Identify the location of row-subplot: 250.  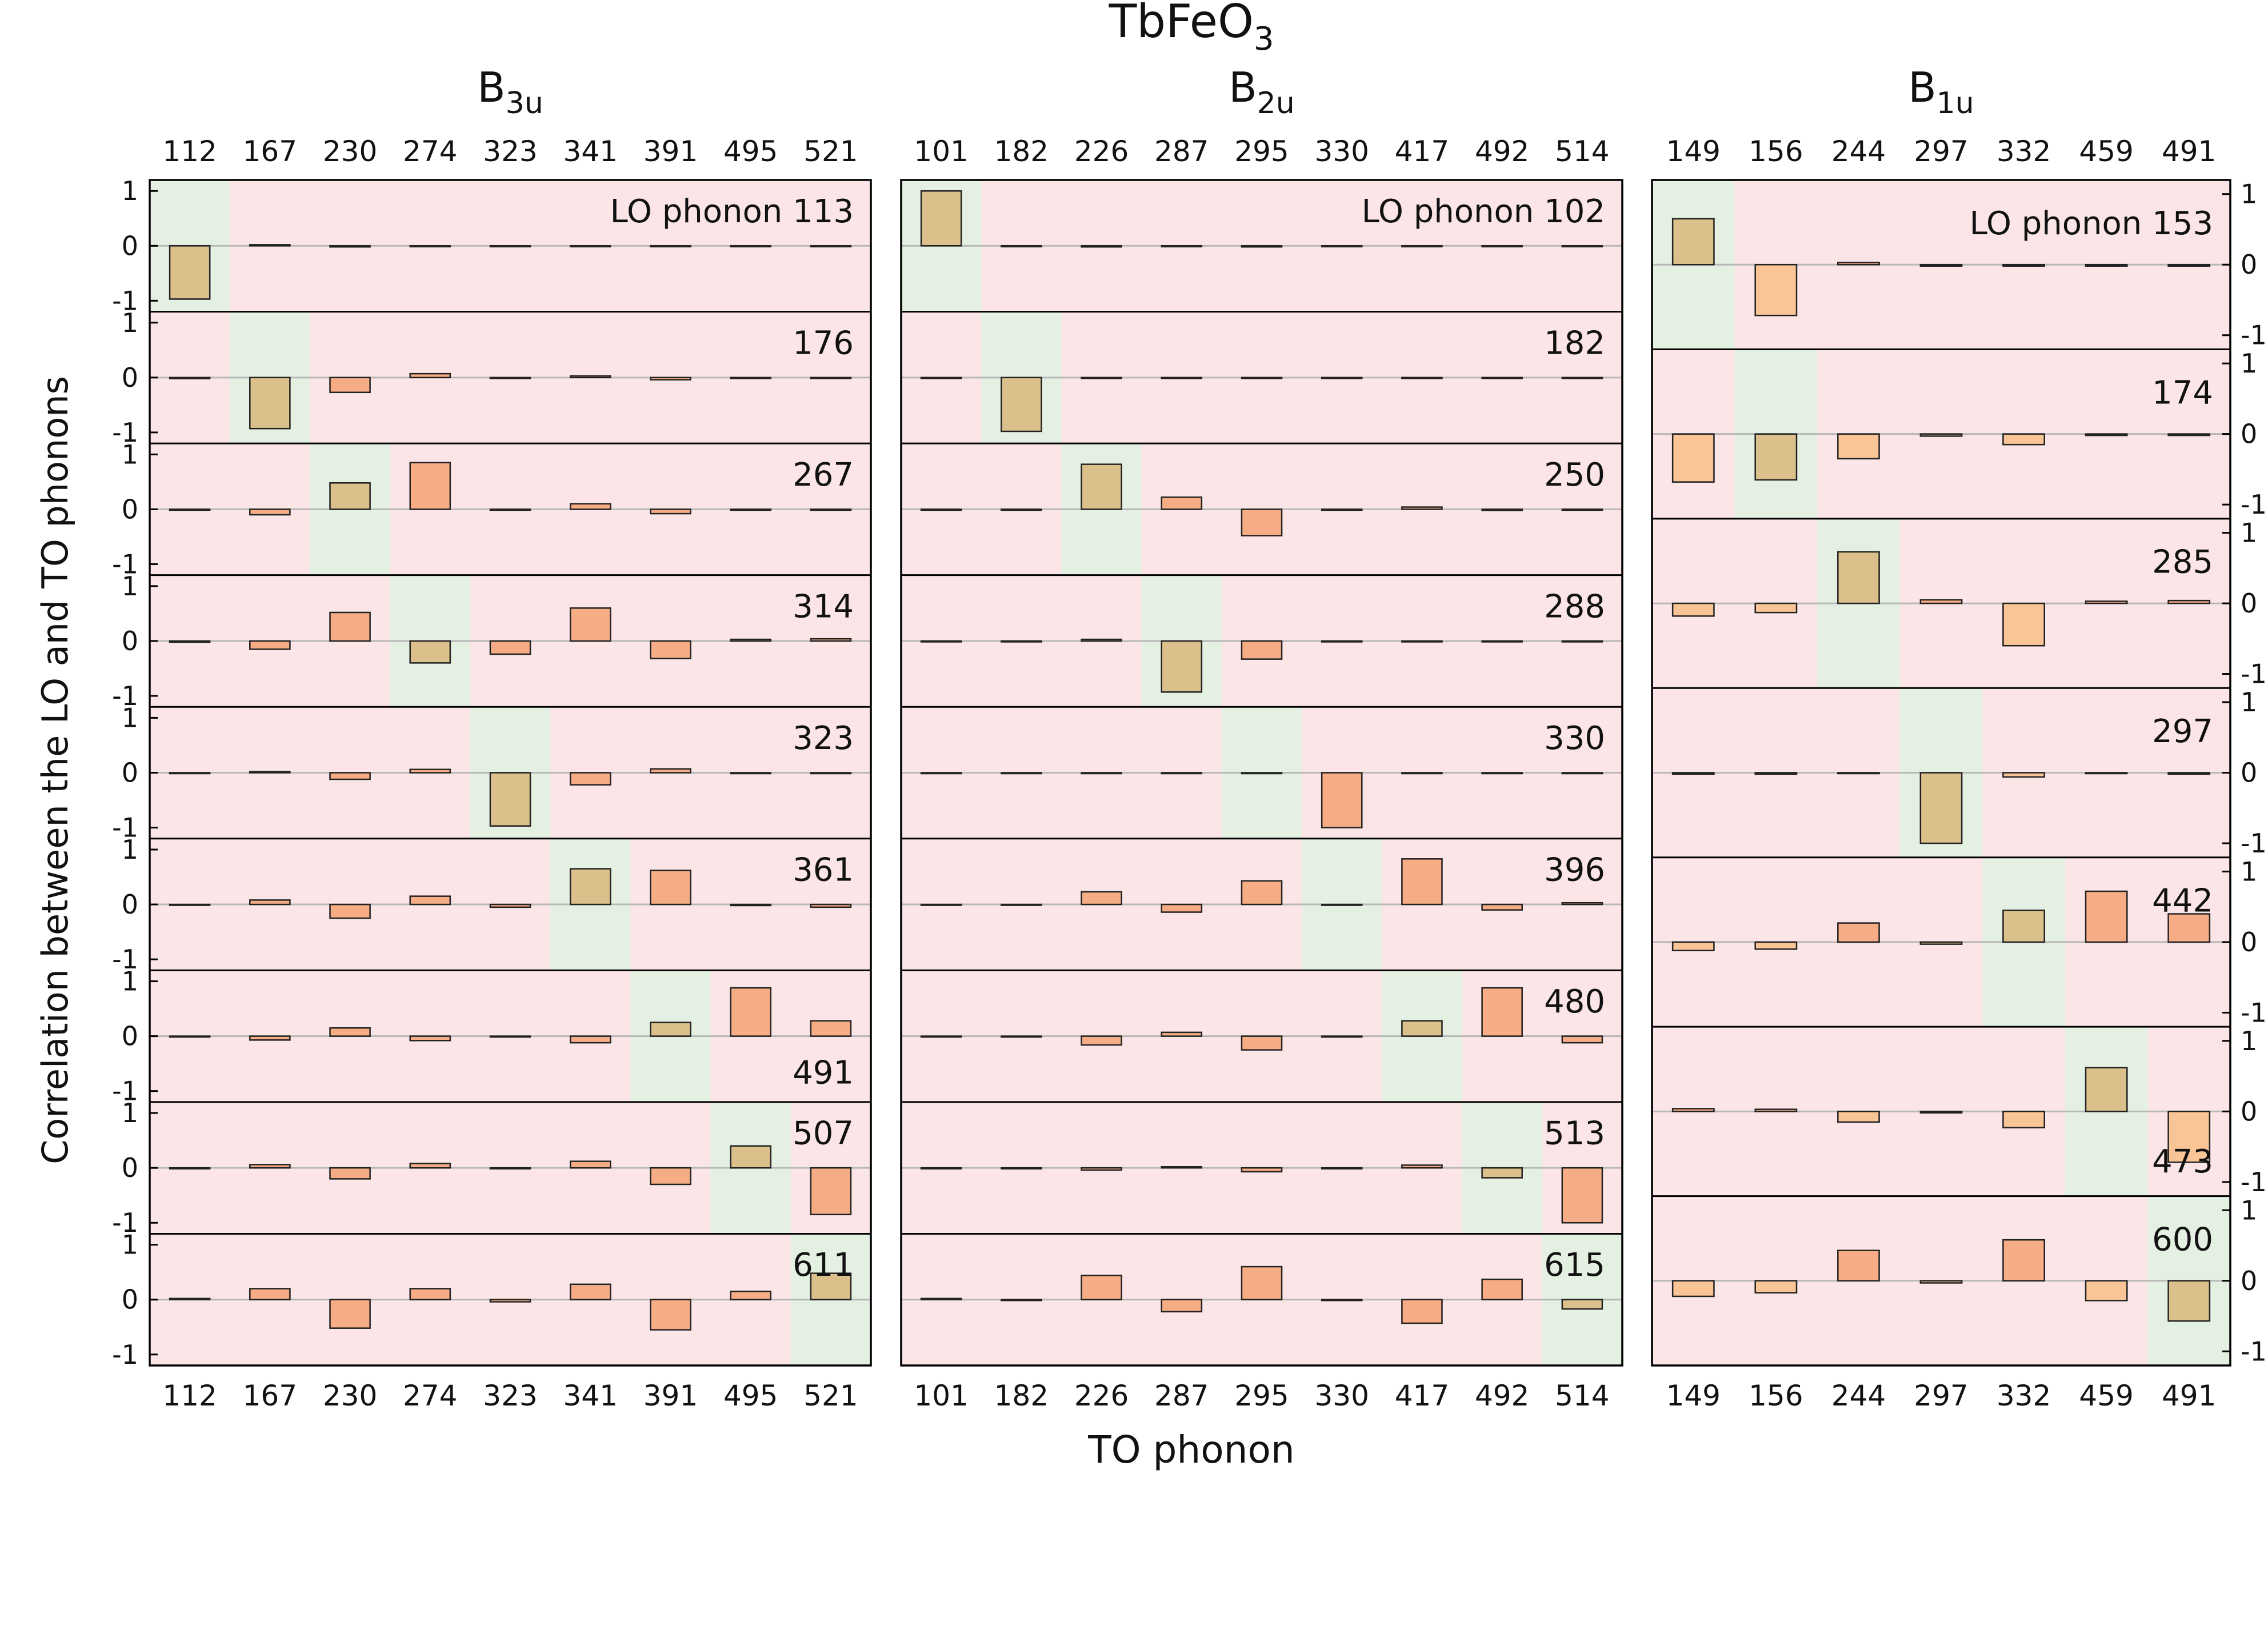
(1261, 508).